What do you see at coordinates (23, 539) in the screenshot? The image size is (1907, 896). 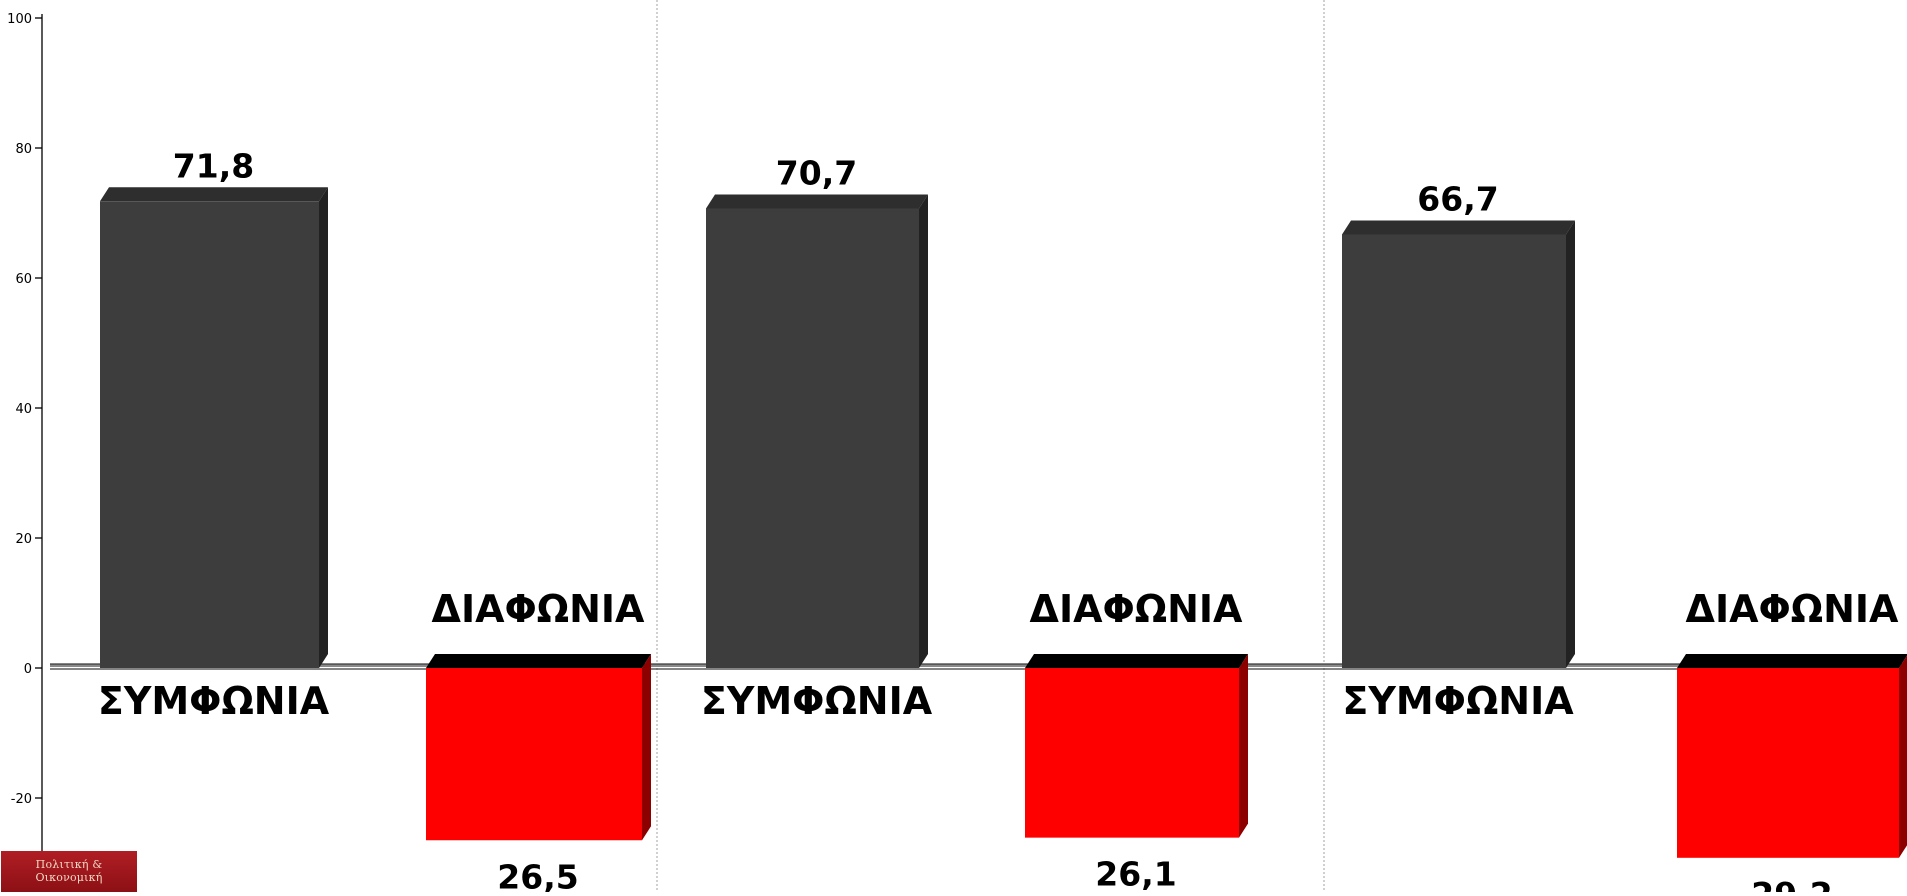 I see `y-tick-label: 20` at bounding box center [23, 539].